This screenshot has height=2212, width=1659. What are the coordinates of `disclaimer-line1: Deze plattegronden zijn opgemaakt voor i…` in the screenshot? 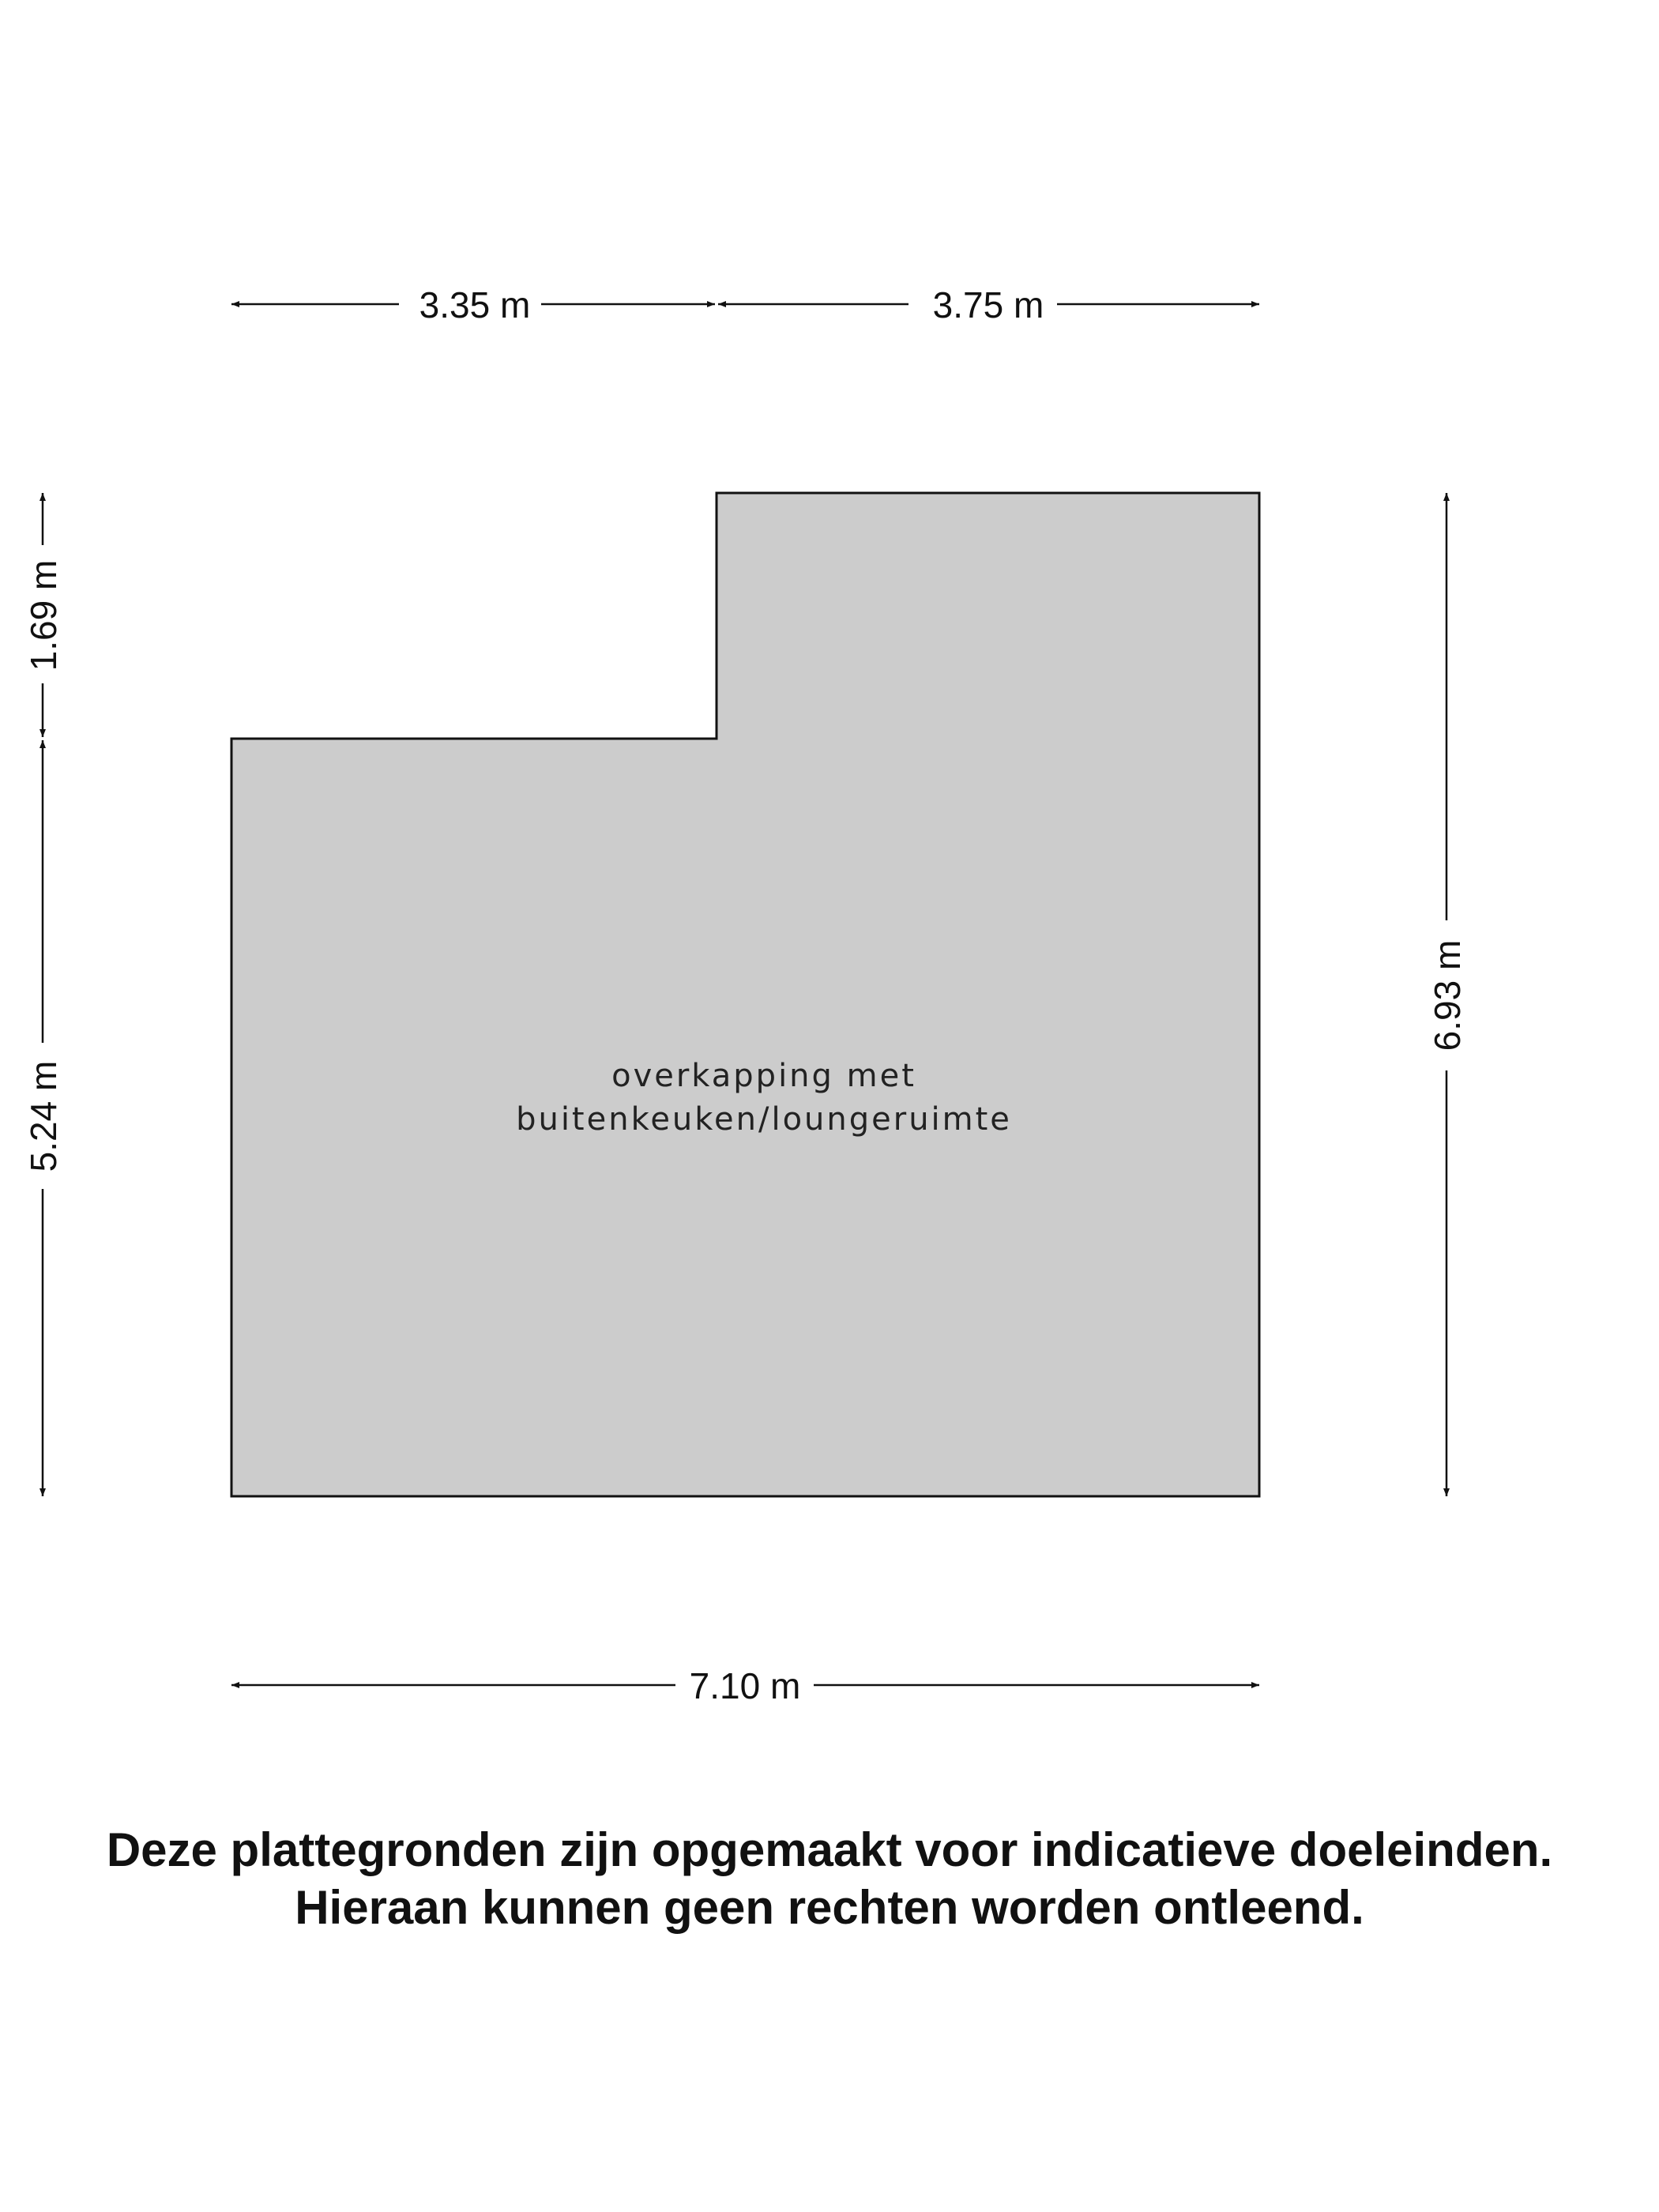 It's located at (829, 1850).